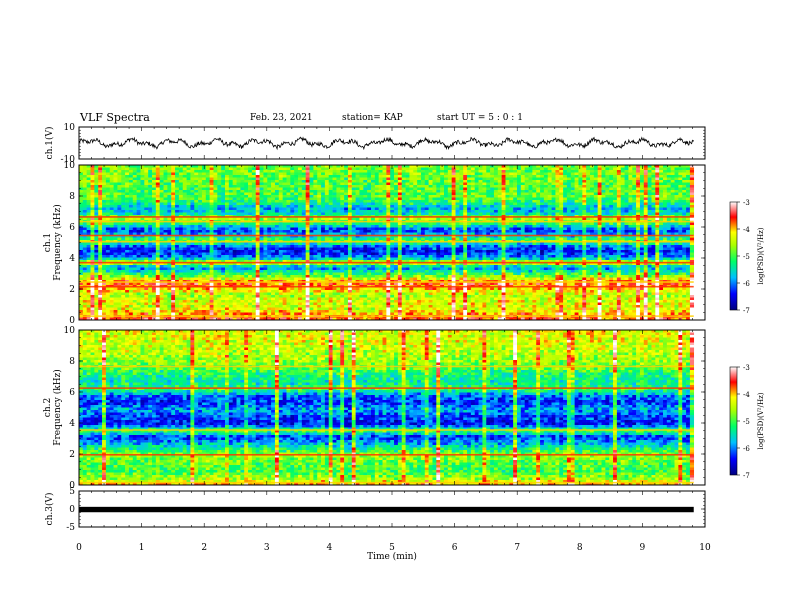 This screenshot has width=792, height=612. Describe the element at coordinates (392, 556) in the screenshot. I see `xlabel-time: Time (min)` at that location.